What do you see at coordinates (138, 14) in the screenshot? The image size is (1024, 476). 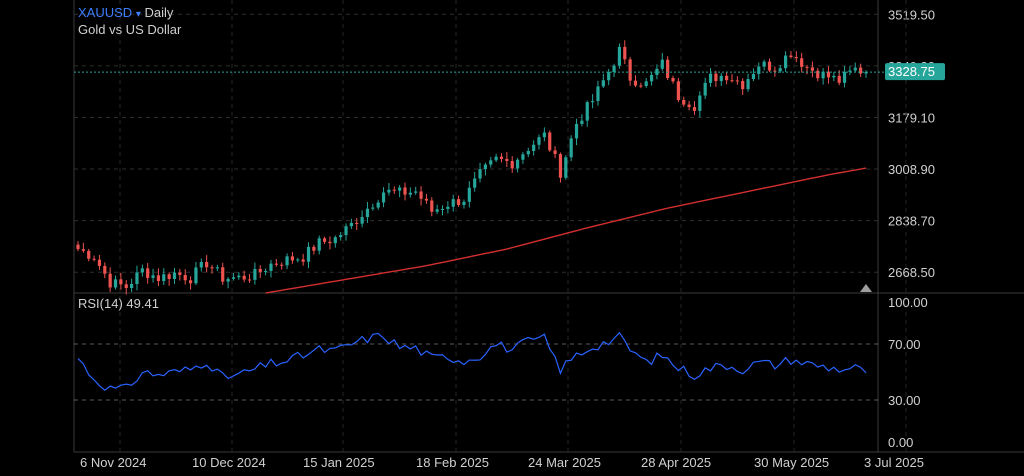 I see `caret-down-icon: ▾` at bounding box center [138, 14].